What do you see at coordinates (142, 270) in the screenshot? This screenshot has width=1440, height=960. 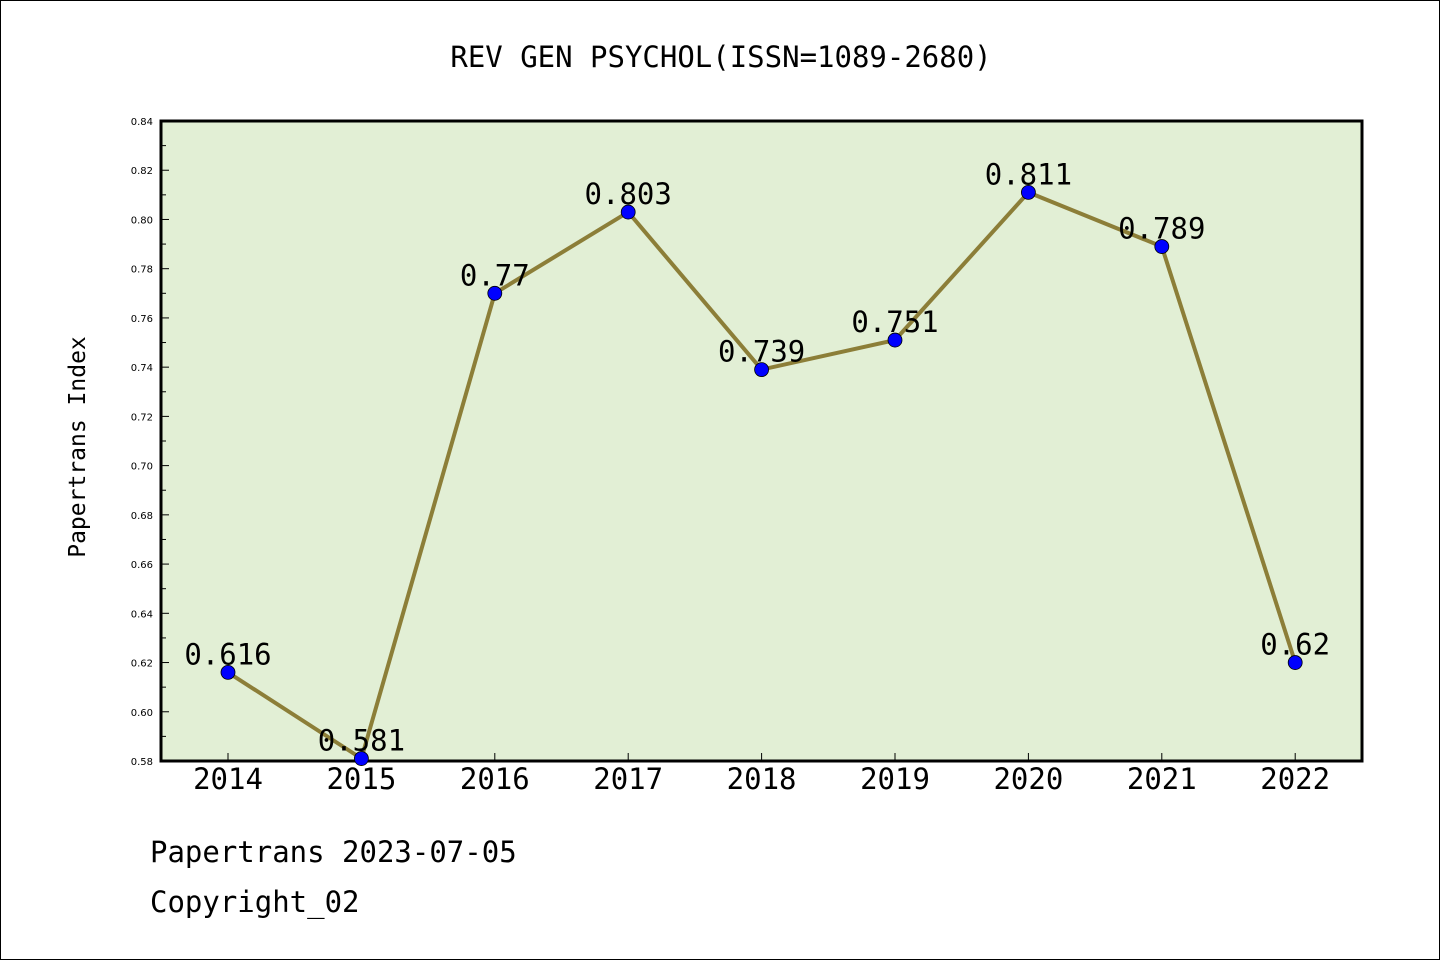 I see `y-tick-label: 0.78` at bounding box center [142, 270].